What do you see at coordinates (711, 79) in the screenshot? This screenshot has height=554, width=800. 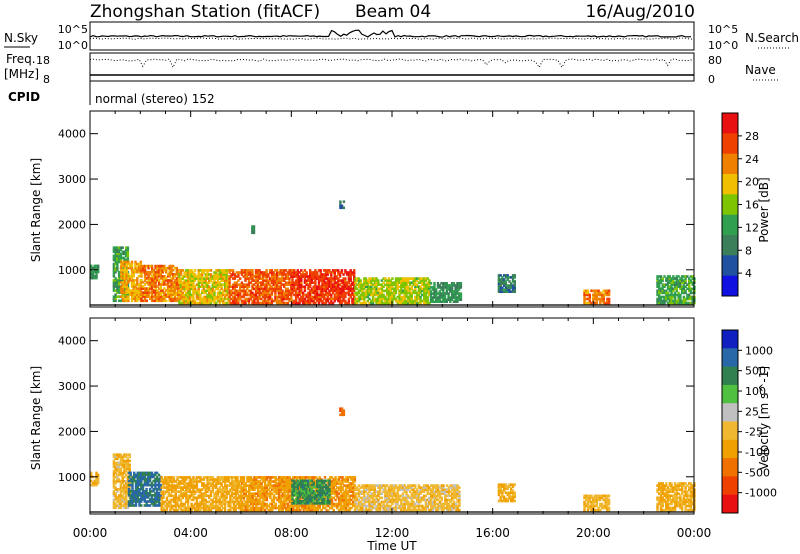 I see `nave-tick-bottom: 0` at bounding box center [711, 79].